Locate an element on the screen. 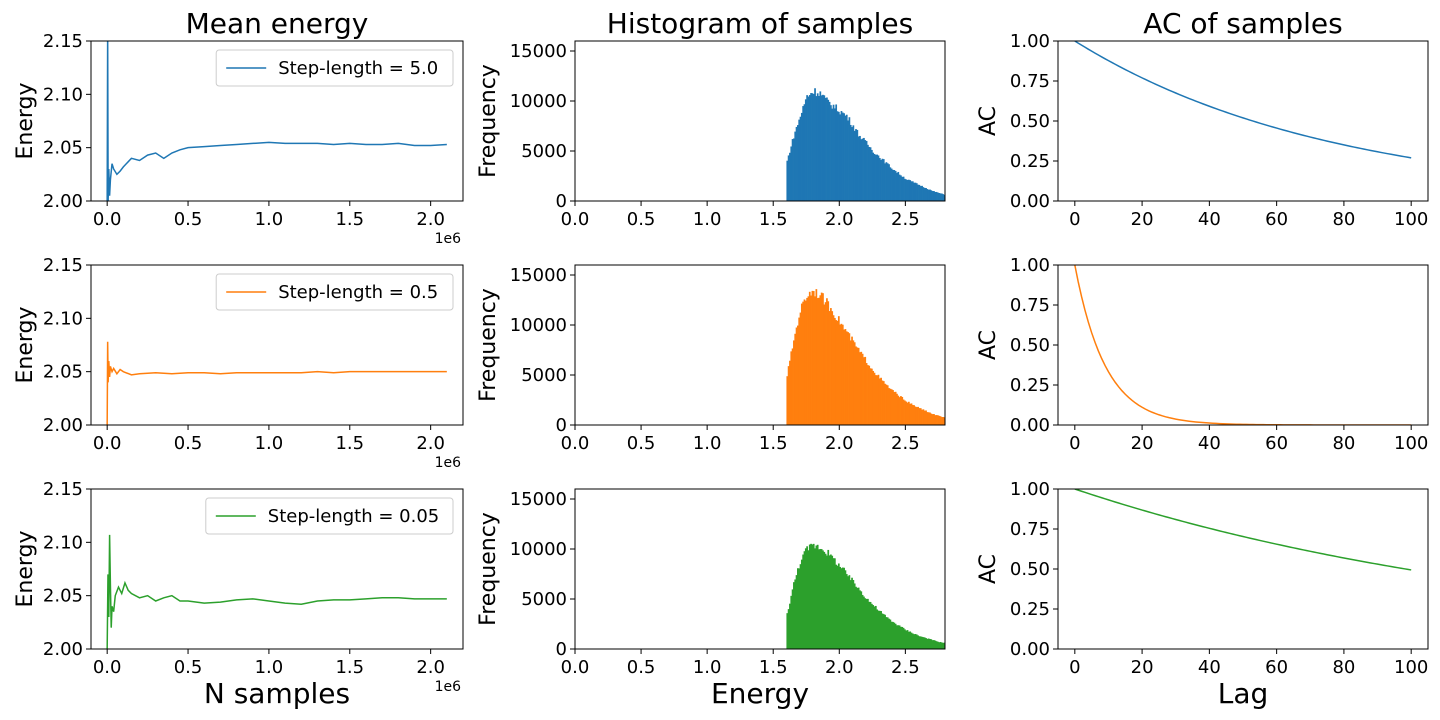 The height and width of the screenshot is (720, 1440). middle-histogram-y-tick-label: 15000 is located at coordinates (538, 275).